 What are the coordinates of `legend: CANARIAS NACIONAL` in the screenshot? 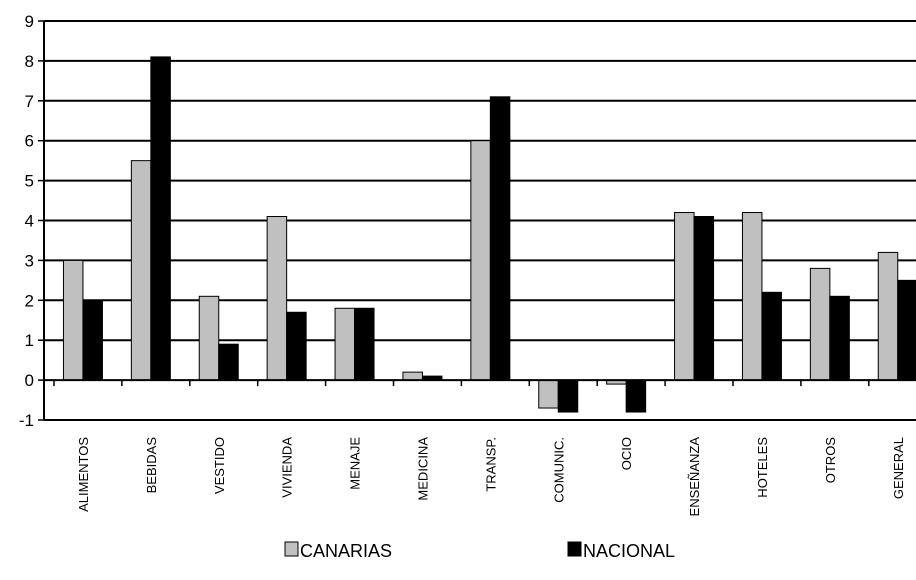 It's located at (479, 551).